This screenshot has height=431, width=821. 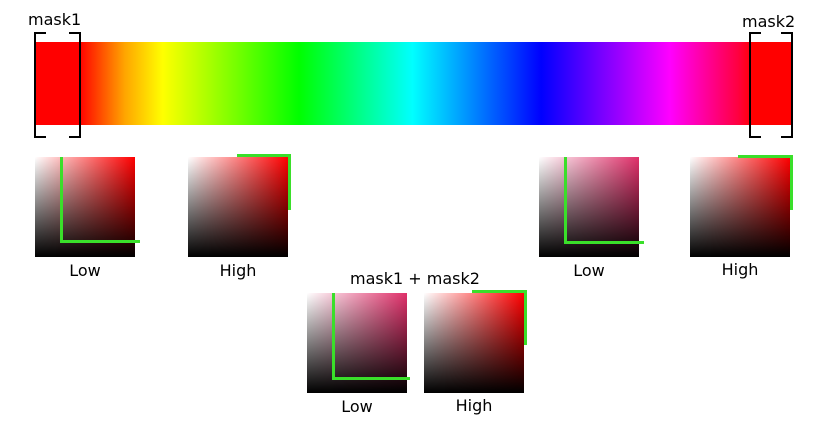 I want to click on mask2-high-swatch, so click(x=741, y=206).